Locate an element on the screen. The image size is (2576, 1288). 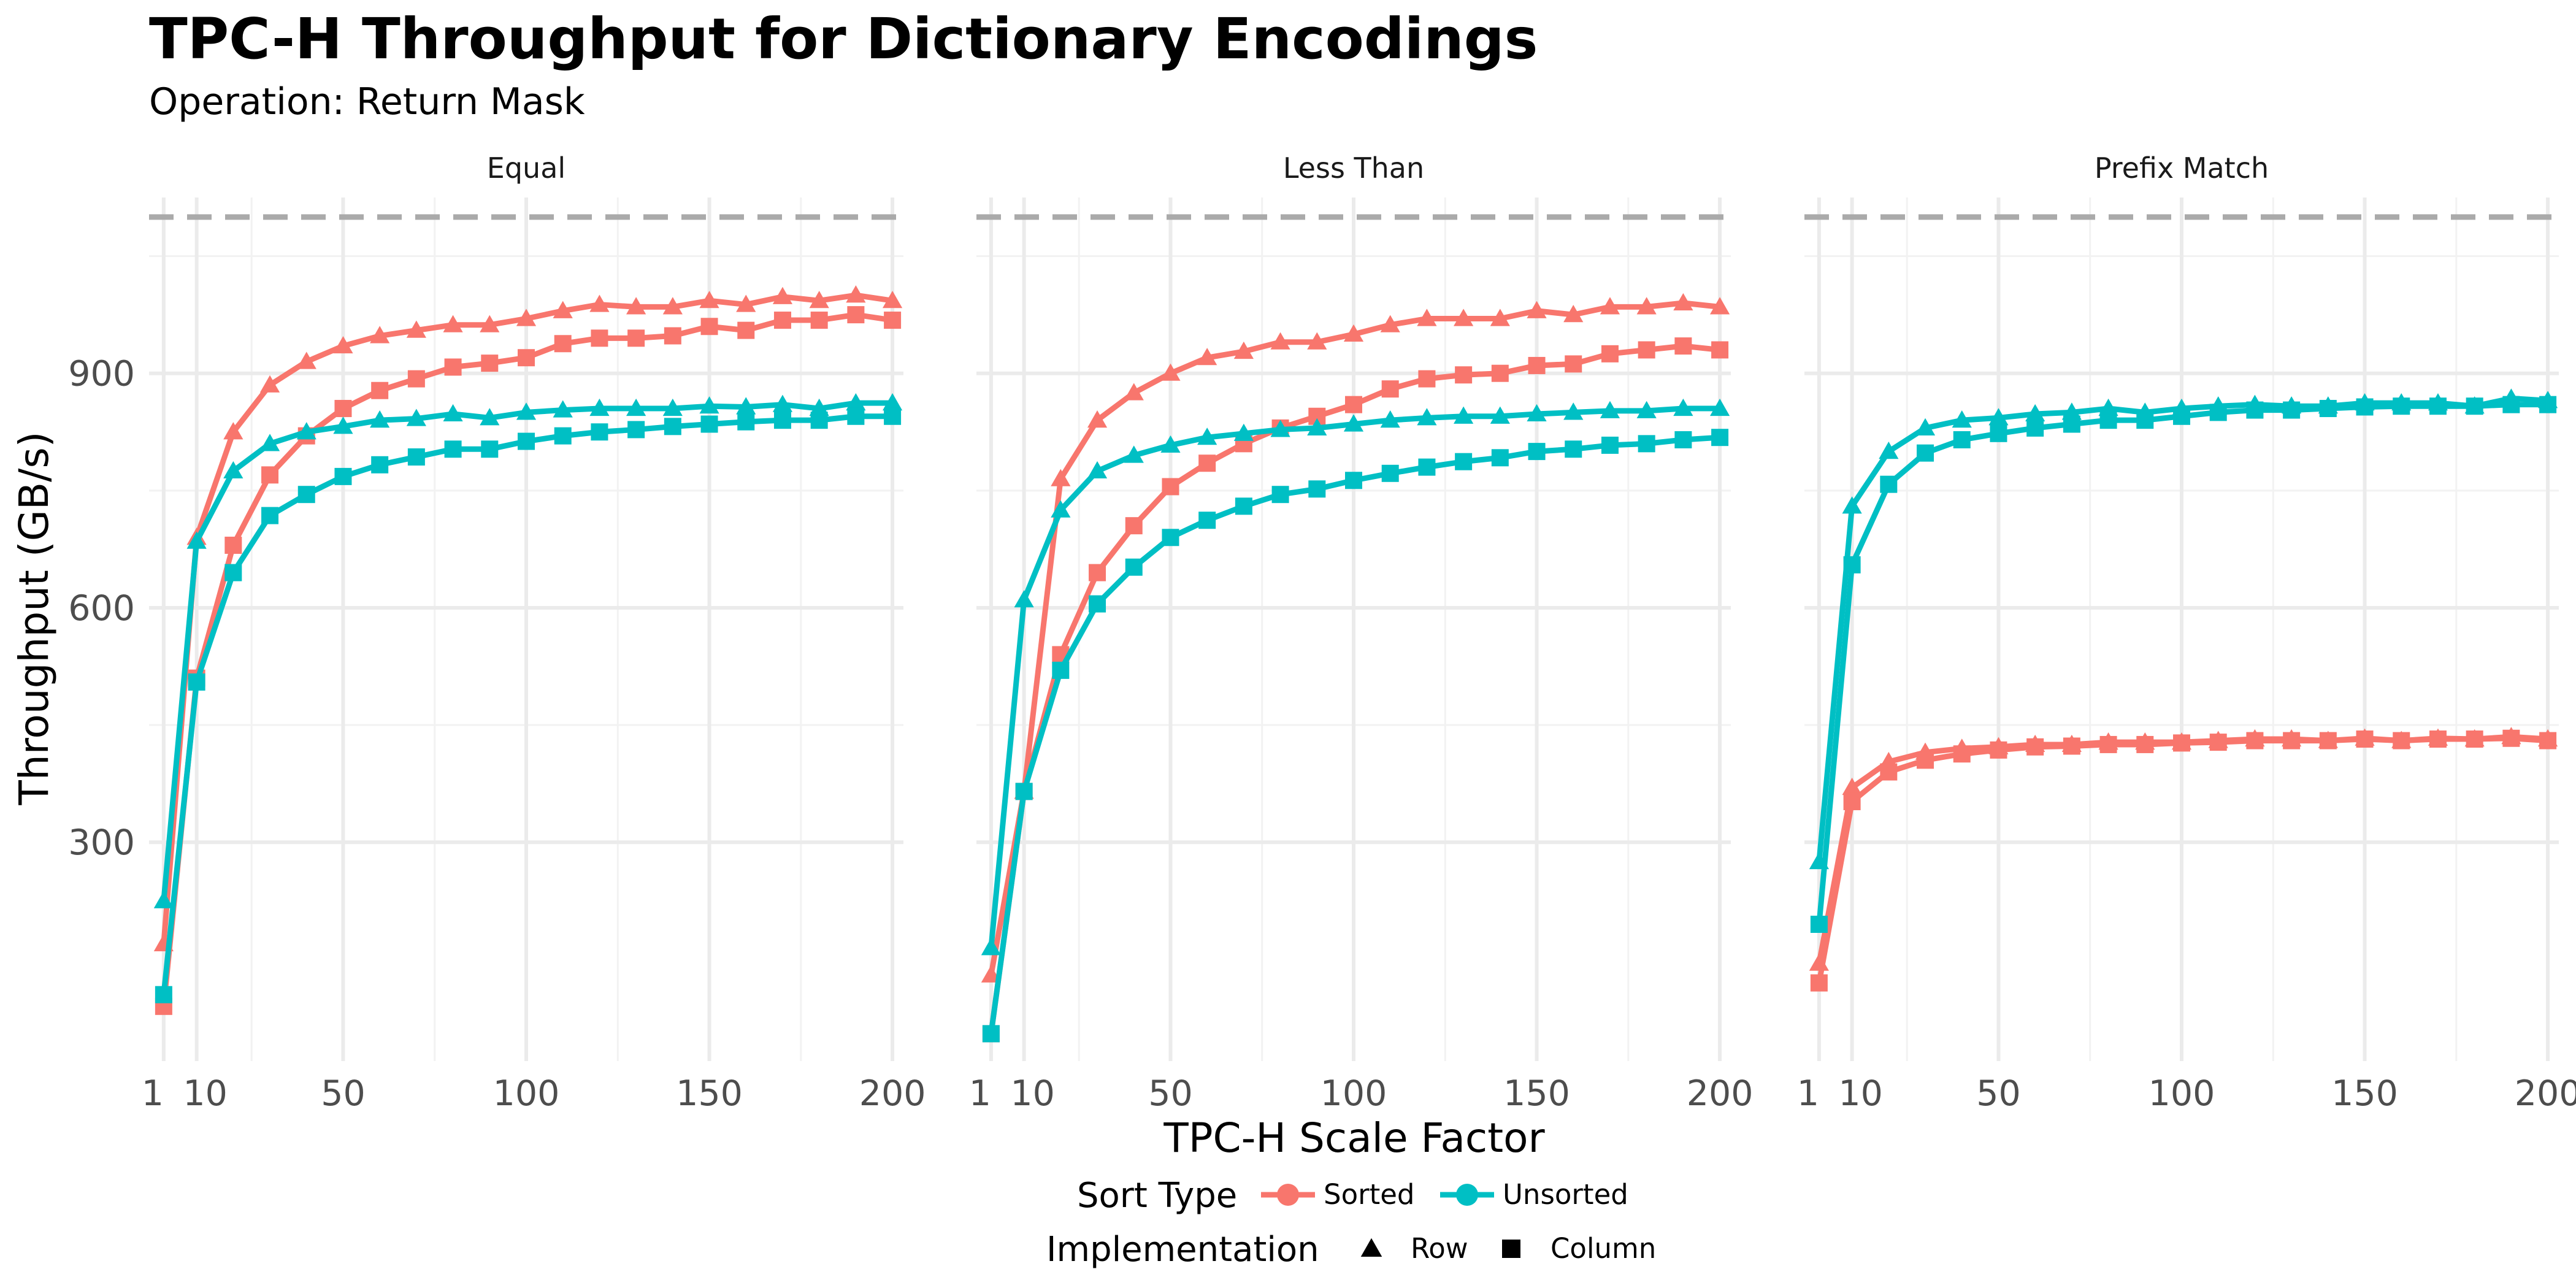
x-tick-label: 10 is located at coordinates (1860, 1093).